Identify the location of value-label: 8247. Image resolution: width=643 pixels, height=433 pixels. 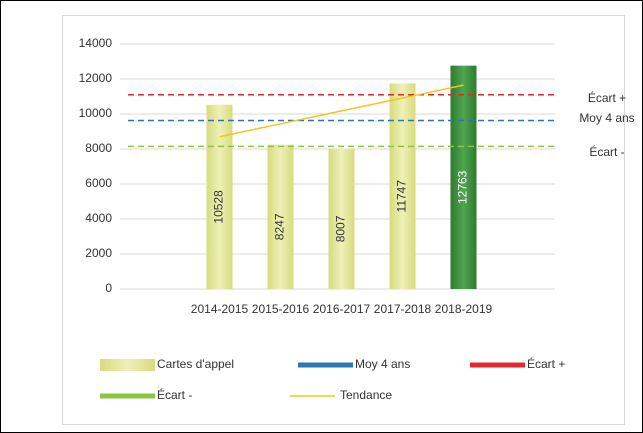
(280, 226).